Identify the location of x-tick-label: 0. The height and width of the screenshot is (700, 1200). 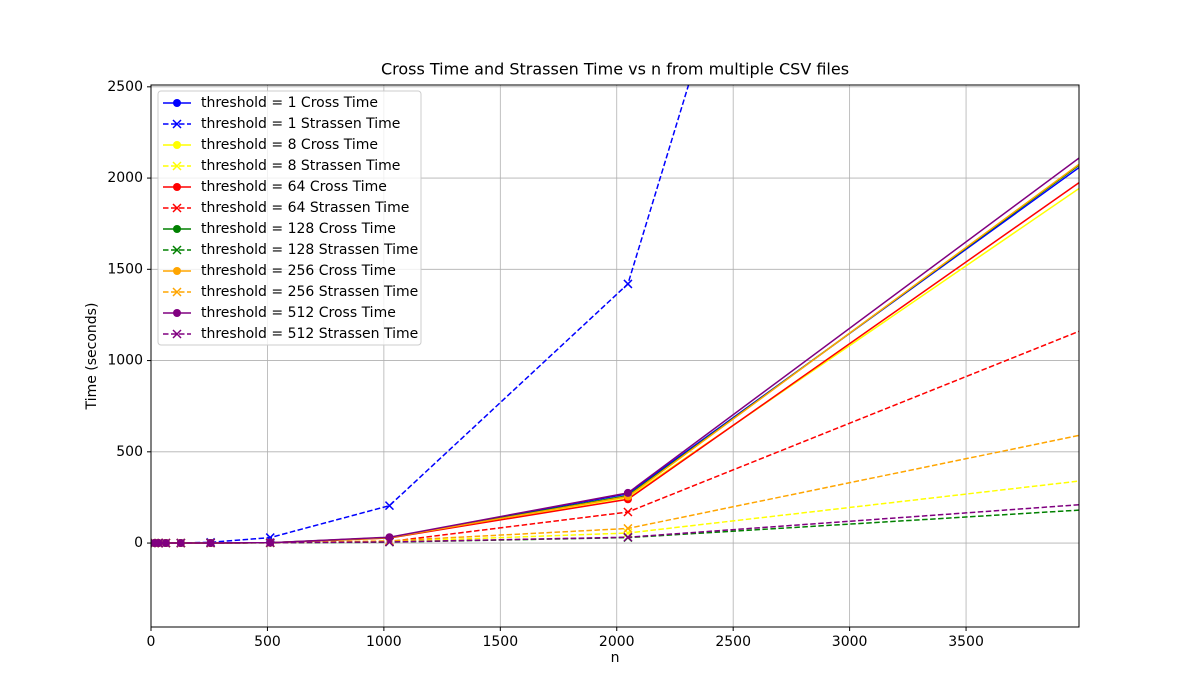
(151, 642).